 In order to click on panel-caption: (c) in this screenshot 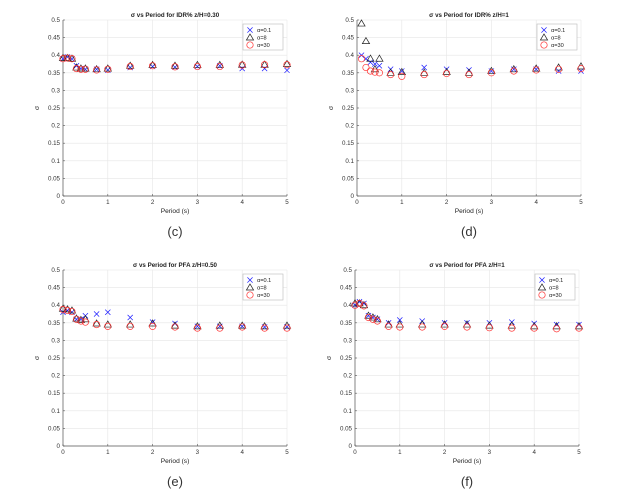, I will do `click(174, 231)`.